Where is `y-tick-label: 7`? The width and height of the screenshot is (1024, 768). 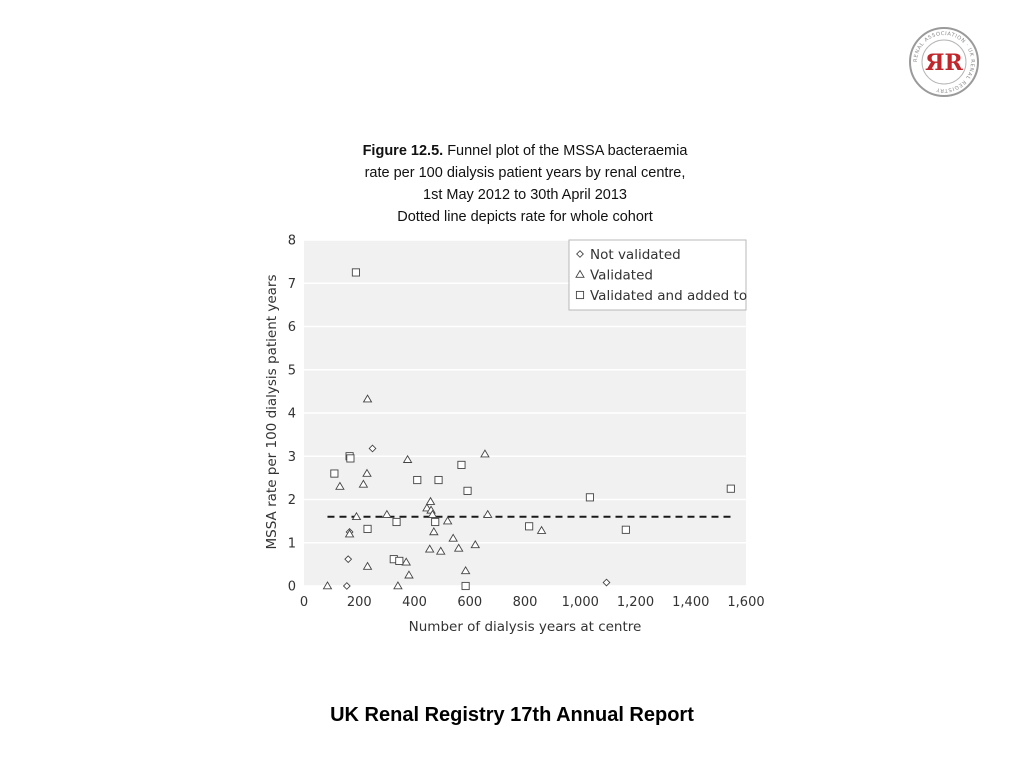 y-tick-label: 7 is located at coordinates (292, 284).